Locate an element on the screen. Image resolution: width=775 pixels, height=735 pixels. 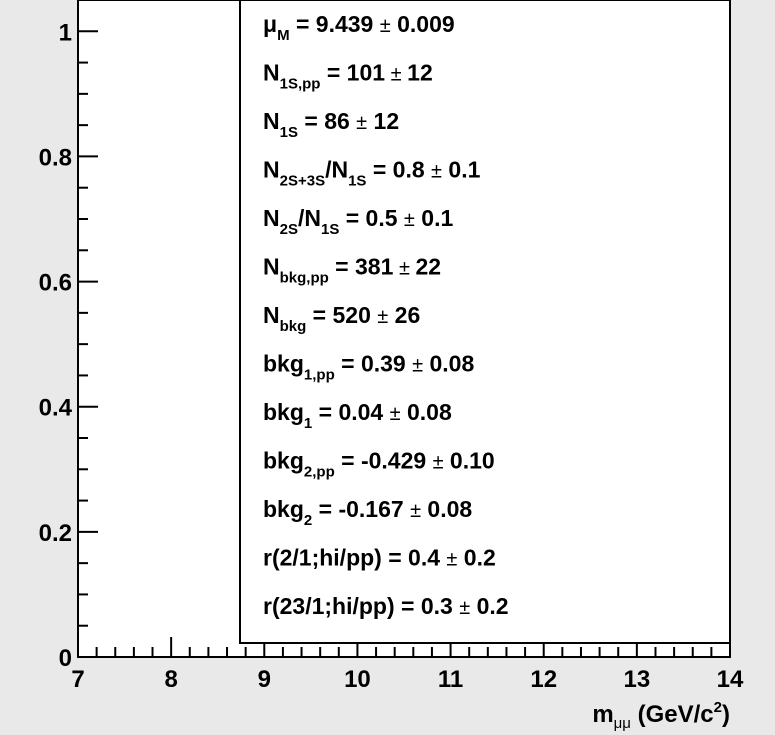
x-tick-label: 8 is located at coordinates (170, 679).